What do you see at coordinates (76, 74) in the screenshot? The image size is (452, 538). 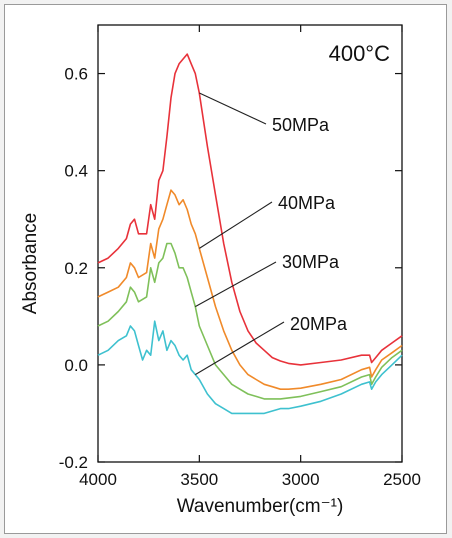 I see `y-tick-label: 0.6` at bounding box center [76, 74].